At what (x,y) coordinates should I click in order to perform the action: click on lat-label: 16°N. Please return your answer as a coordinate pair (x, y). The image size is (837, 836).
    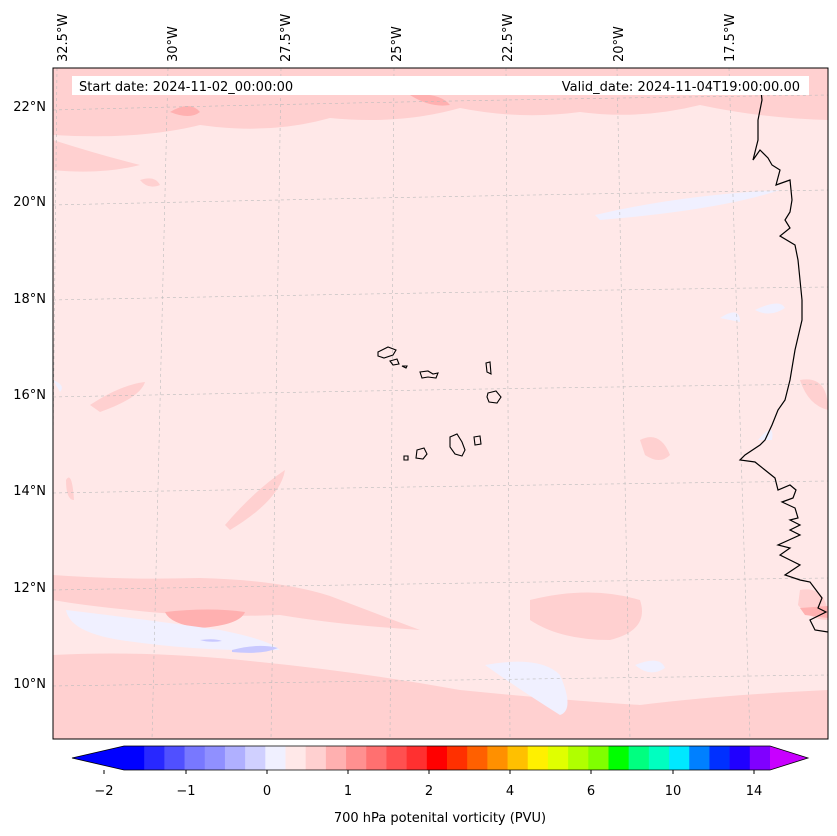
    Looking at the image, I should click on (29, 395).